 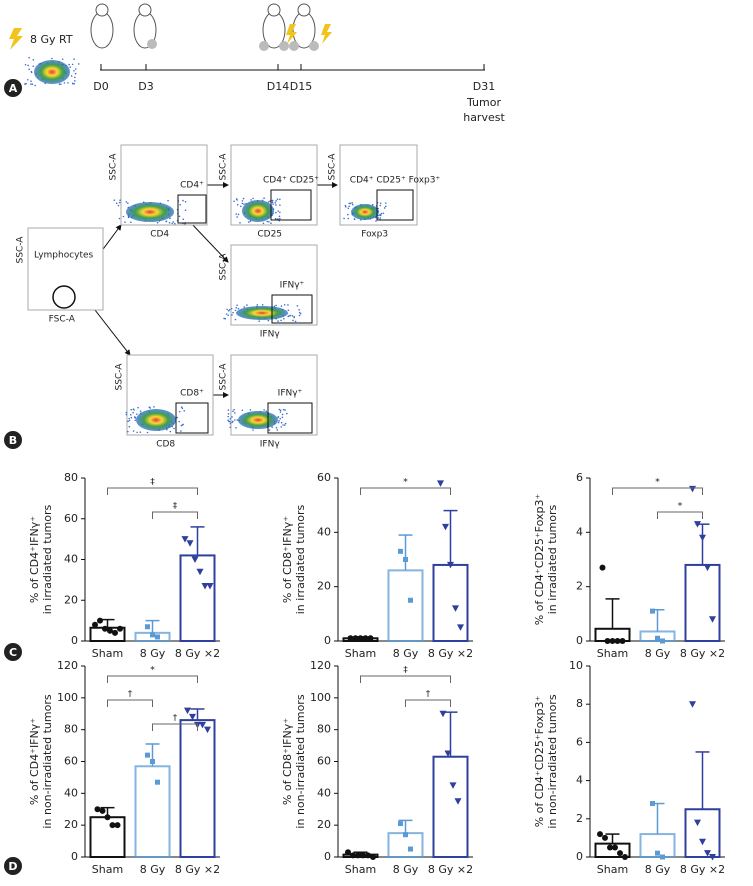 I want to click on flow-gate-label: IFNγ⁺, so click(x=290, y=394).